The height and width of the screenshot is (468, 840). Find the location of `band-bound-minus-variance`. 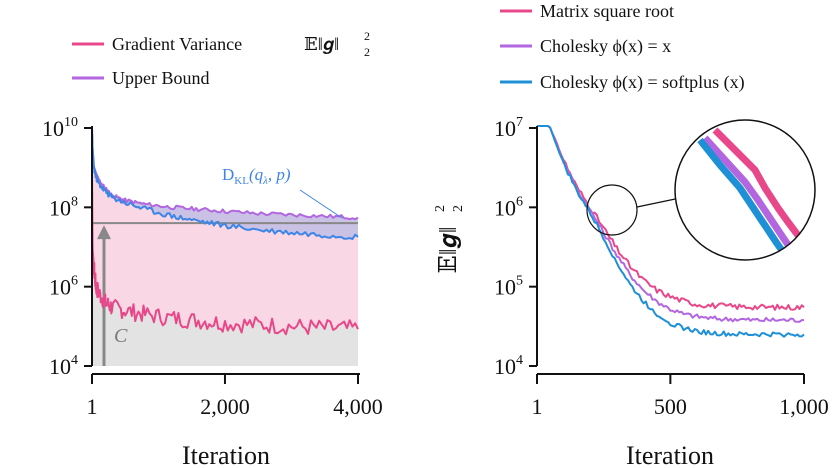

band-bound-minus-variance is located at coordinates (225, 231).